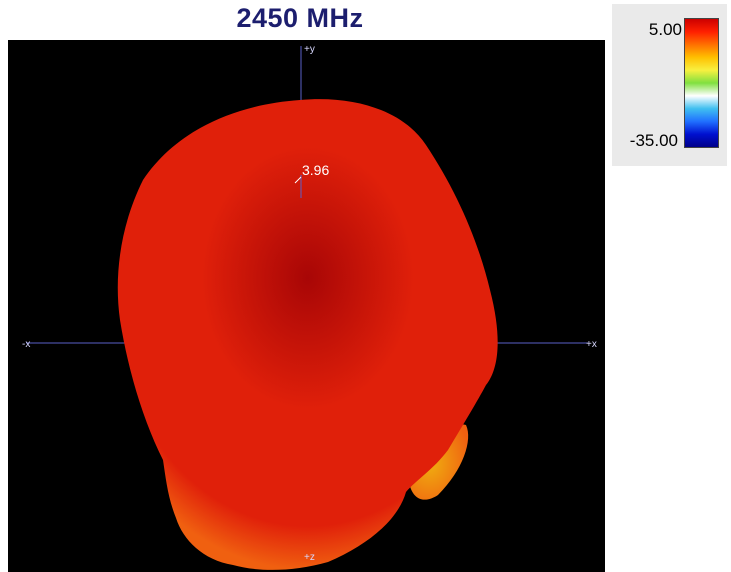  What do you see at coordinates (298, 180) in the screenshot?
I see `peak-marker-tick` at bounding box center [298, 180].